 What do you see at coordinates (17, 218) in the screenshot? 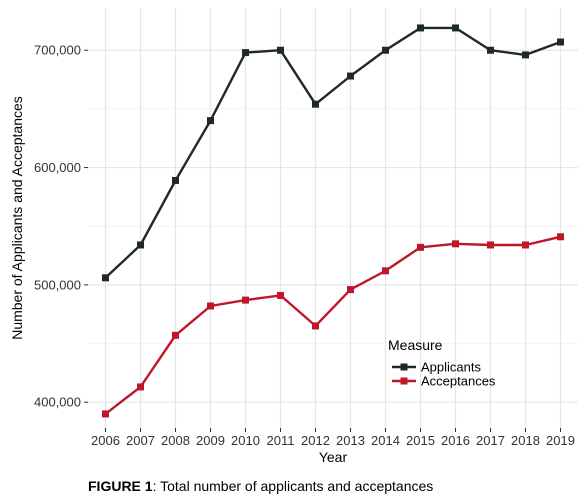
I see `y-axis-title: Number of Applicants and Acceptances` at bounding box center [17, 218].